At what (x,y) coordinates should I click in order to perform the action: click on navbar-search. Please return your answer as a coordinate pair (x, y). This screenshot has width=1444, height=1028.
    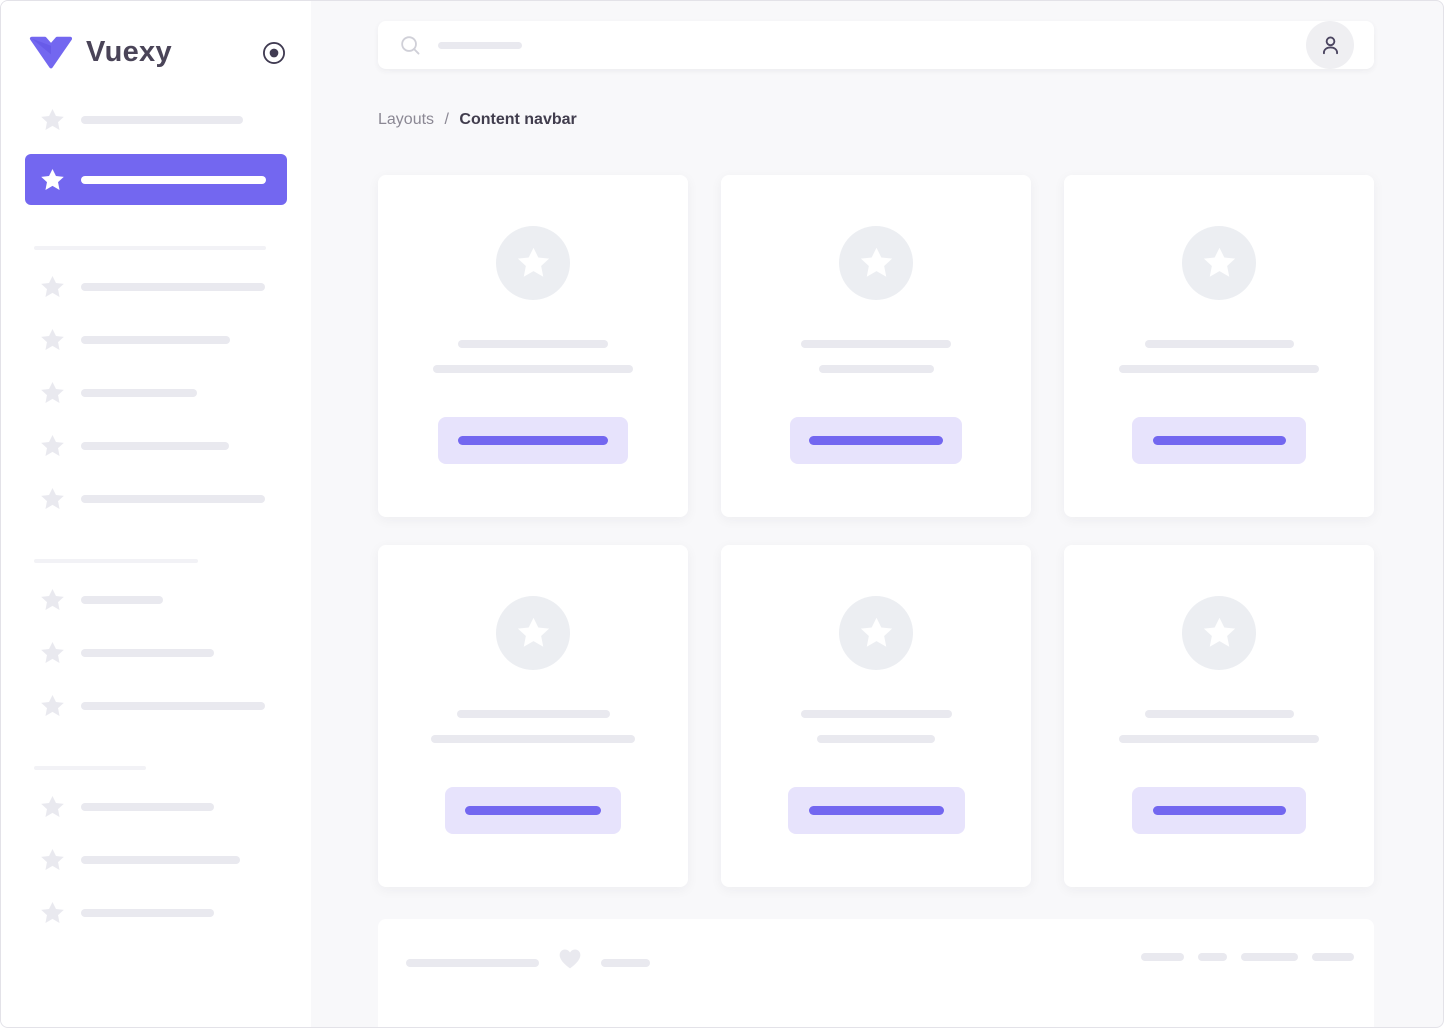
    Looking at the image, I should click on (460, 45).